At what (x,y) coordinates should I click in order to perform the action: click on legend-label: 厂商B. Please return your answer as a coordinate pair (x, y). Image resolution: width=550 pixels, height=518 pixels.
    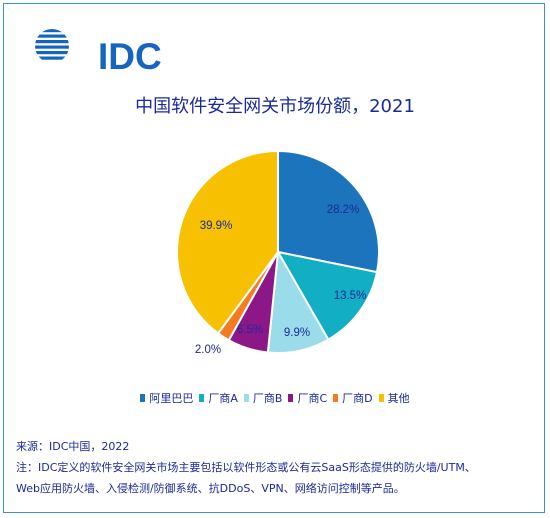
    Looking at the image, I should click on (267, 398).